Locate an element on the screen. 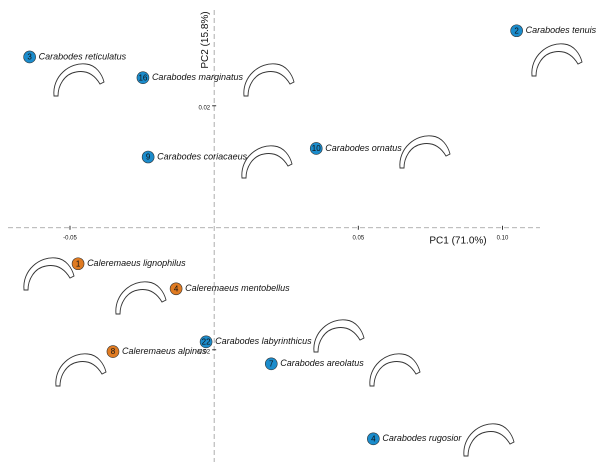 This screenshot has height=468, width=600. point-name: Carabodes tenuis is located at coordinates (561, 30).